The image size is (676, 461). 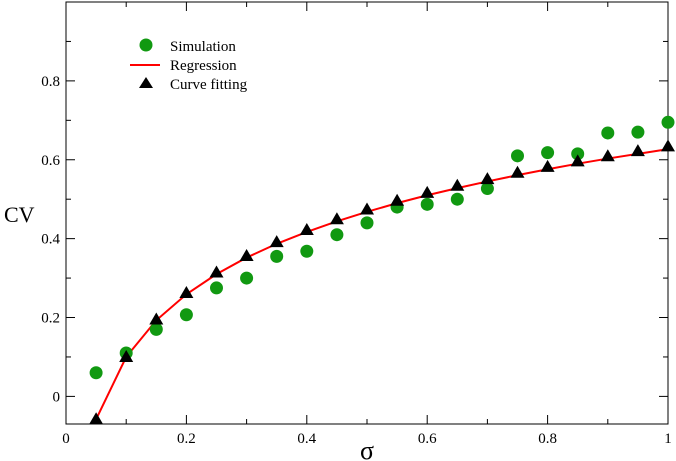 I want to click on x-tick-label: 0.2, so click(x=186, y=439).